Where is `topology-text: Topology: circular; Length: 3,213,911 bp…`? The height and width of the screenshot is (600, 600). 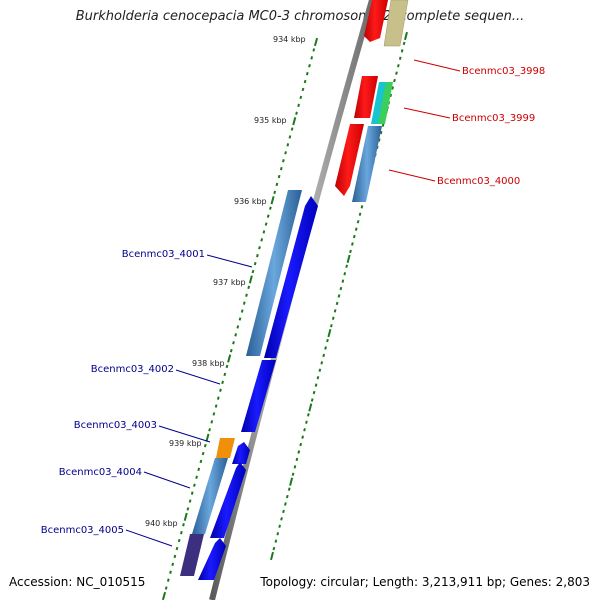
topology-text: Topology: circular; Length: 3,213,911 bp… is located at coordinates (425, 582).